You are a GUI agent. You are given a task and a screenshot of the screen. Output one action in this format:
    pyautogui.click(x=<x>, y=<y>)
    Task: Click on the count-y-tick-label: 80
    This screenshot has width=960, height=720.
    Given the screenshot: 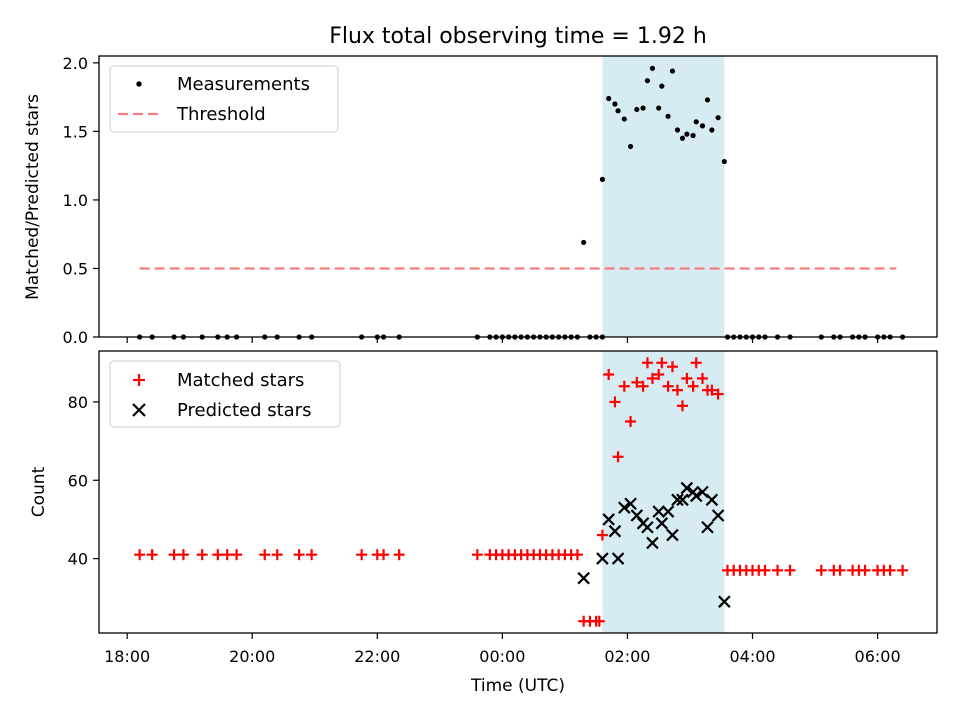 What is the action you would take?
    pyautogui.click(x=78, y=402)
    